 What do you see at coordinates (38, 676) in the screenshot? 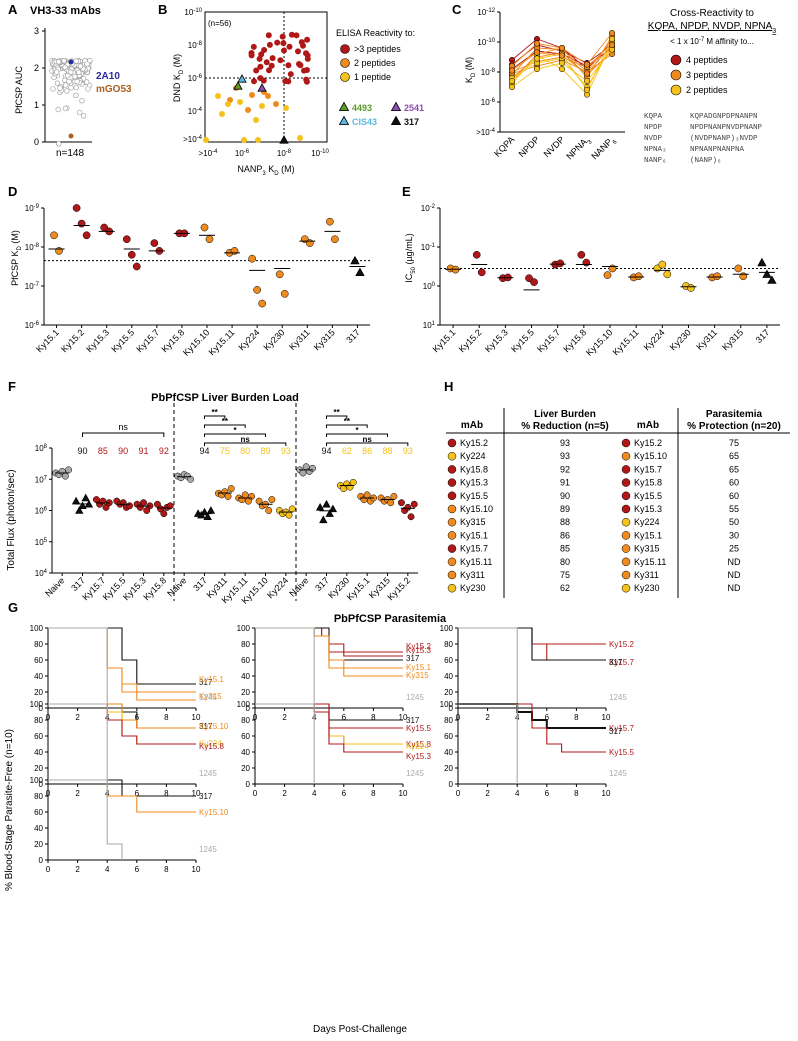
I see `g-ytick-label: 40` at bounding box center [38, 676].